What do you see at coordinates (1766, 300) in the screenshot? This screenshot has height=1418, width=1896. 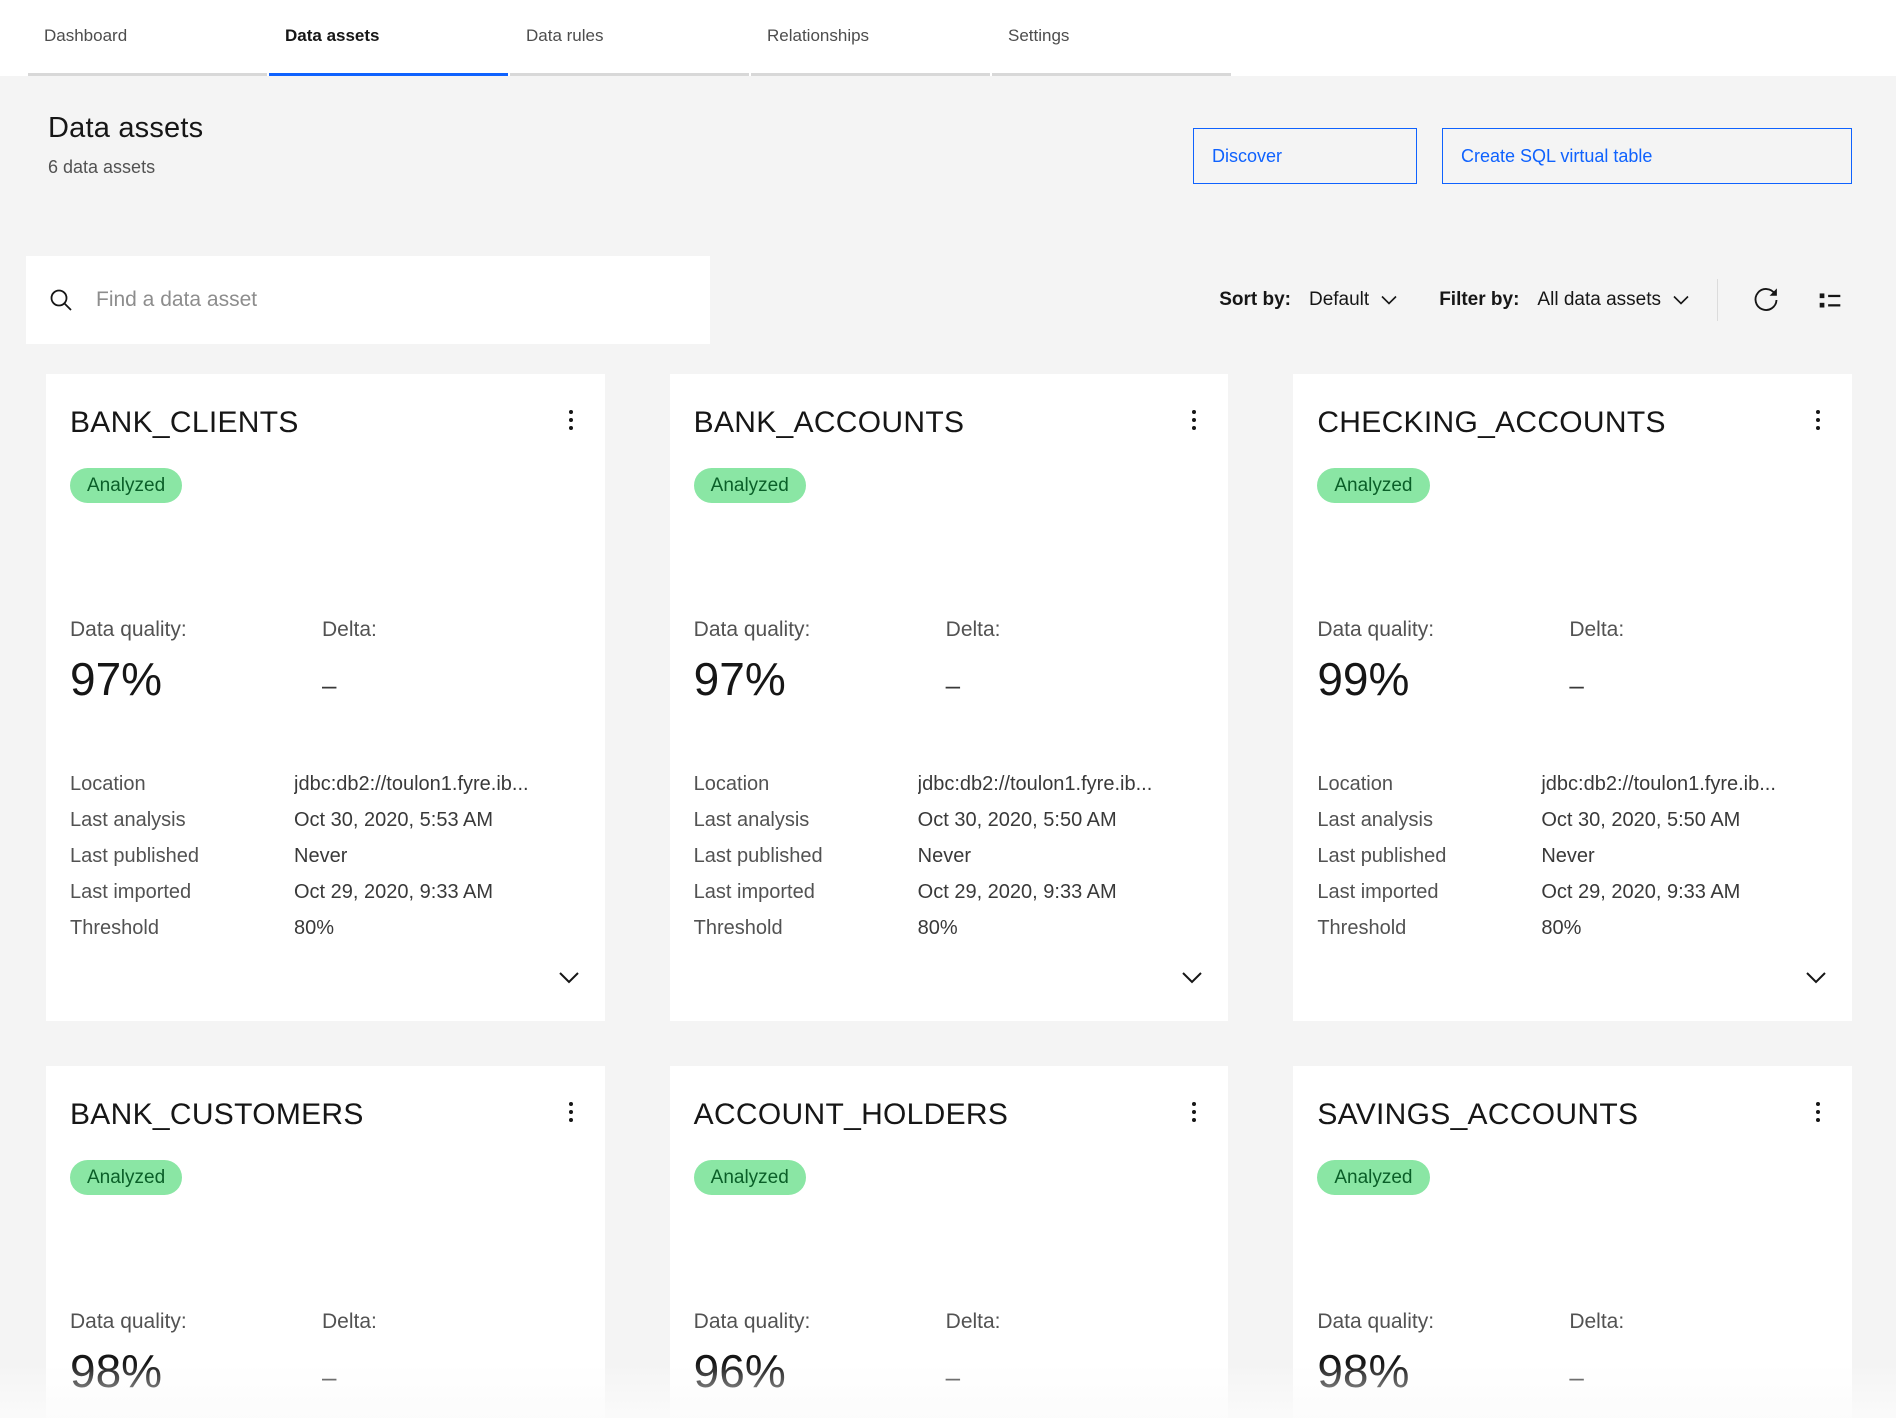 I see `refresh-icon` at bounding box center [1766, 300].